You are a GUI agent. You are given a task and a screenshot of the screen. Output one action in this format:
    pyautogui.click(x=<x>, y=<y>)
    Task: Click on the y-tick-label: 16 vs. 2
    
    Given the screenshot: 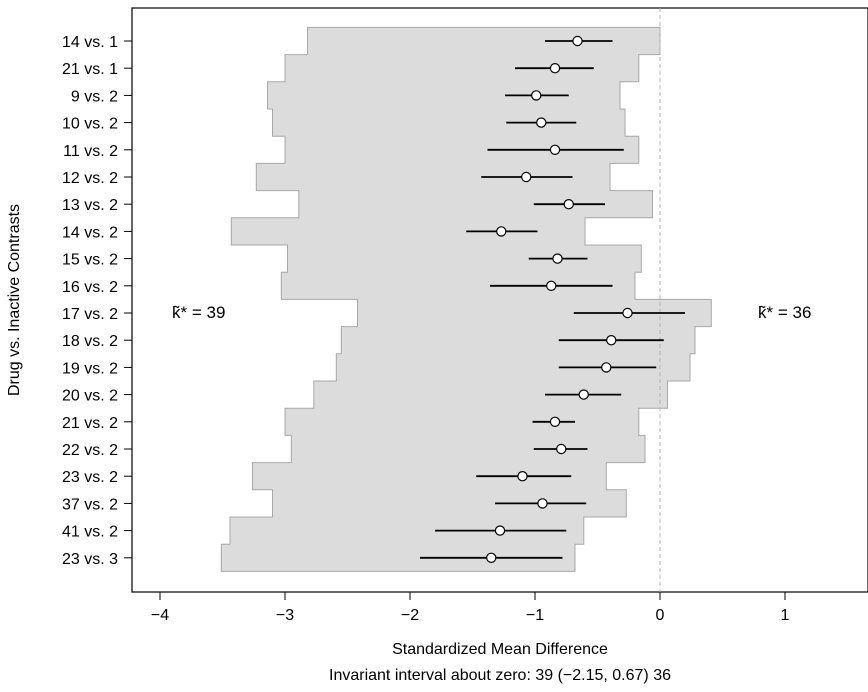 What is the action you would take?
    pyautogui.click(x=90, y=287)
    